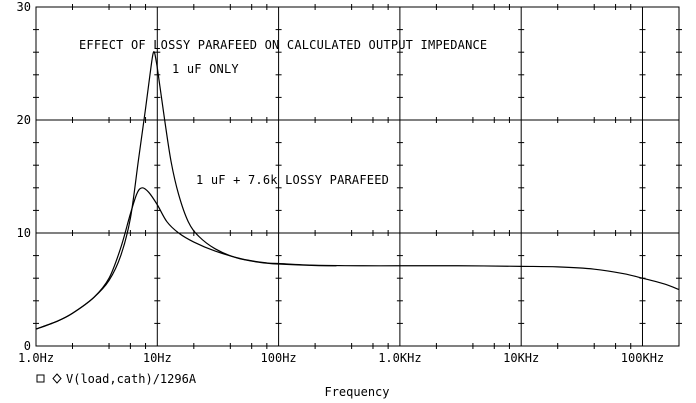 The width and height of the screenshot is (696, 403). Describe the element at coordinates (24, 176) in the screenshot. I see `y-tick-labels: 0 10 20 30` at that location.